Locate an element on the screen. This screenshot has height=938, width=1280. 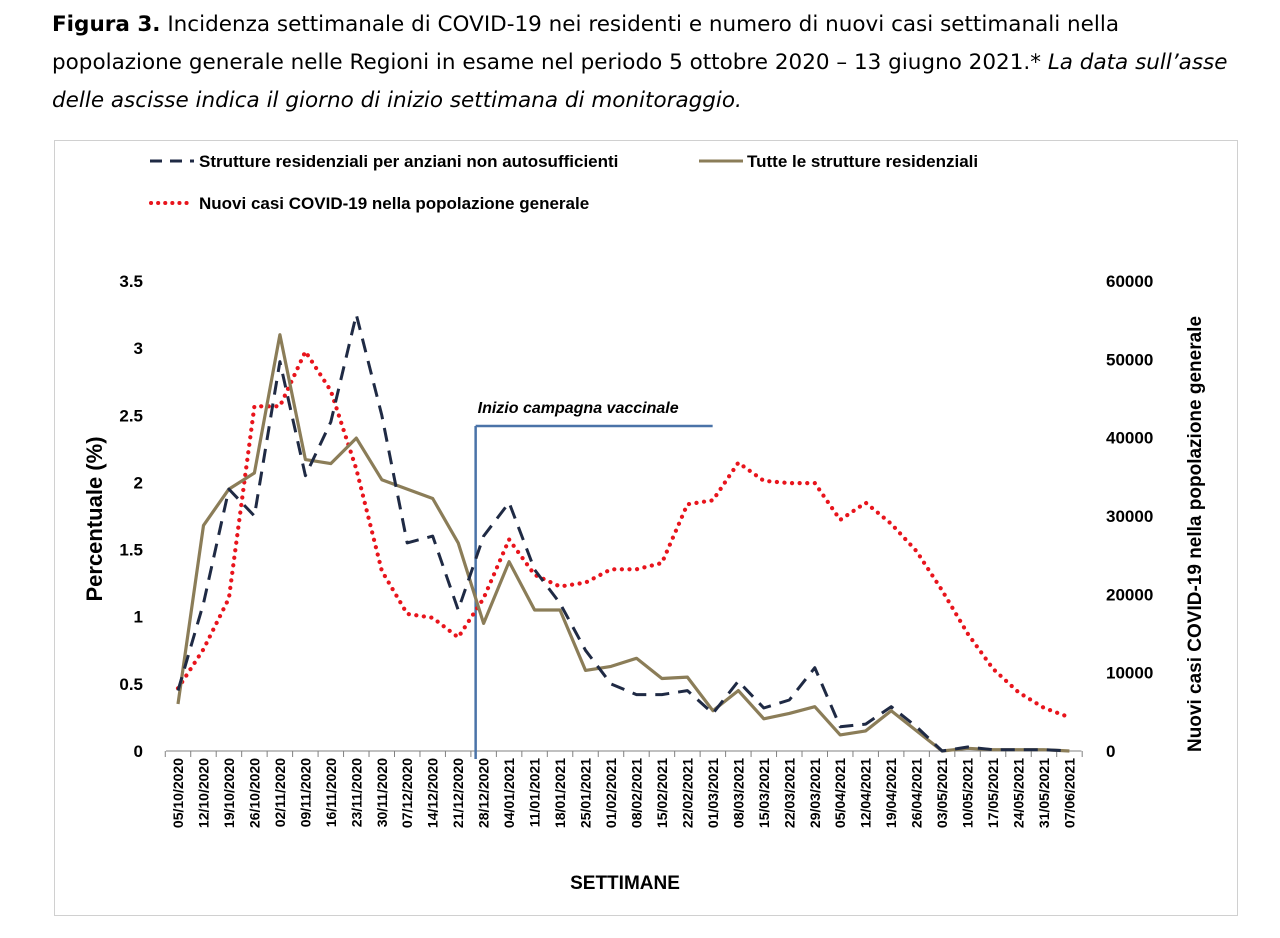
x-tick-label: 10/05/2021 is located at coordinates (968, 793).